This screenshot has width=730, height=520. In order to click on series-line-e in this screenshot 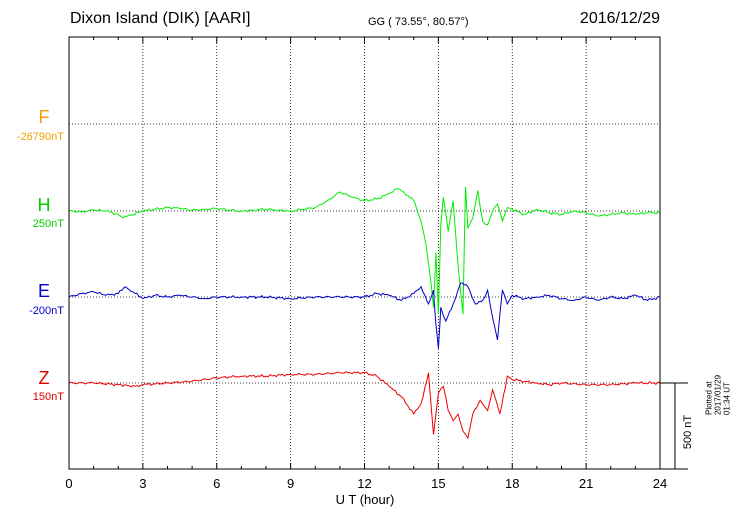, I will do `click(364, 315)`.